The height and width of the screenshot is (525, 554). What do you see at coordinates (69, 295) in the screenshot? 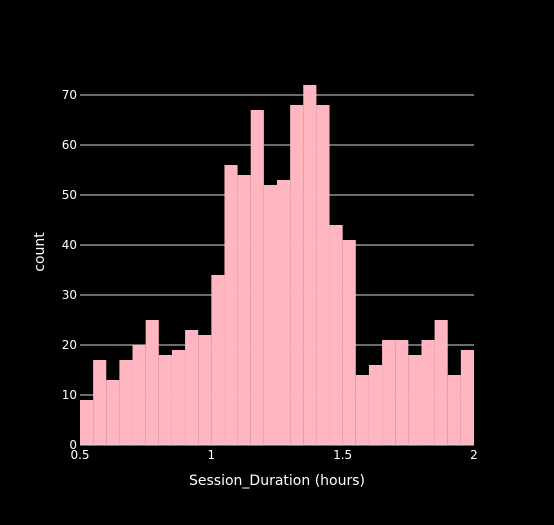
I see `y-tick-label: 30` at bounding box center [69, 295].